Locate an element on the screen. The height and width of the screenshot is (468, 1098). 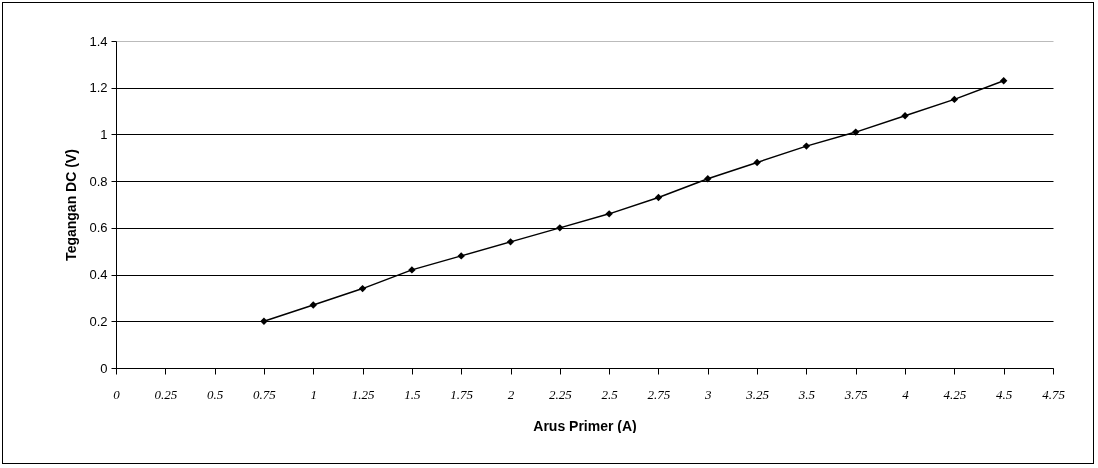
y-tick-label: 0.2 is located at coordinates (98, 321).